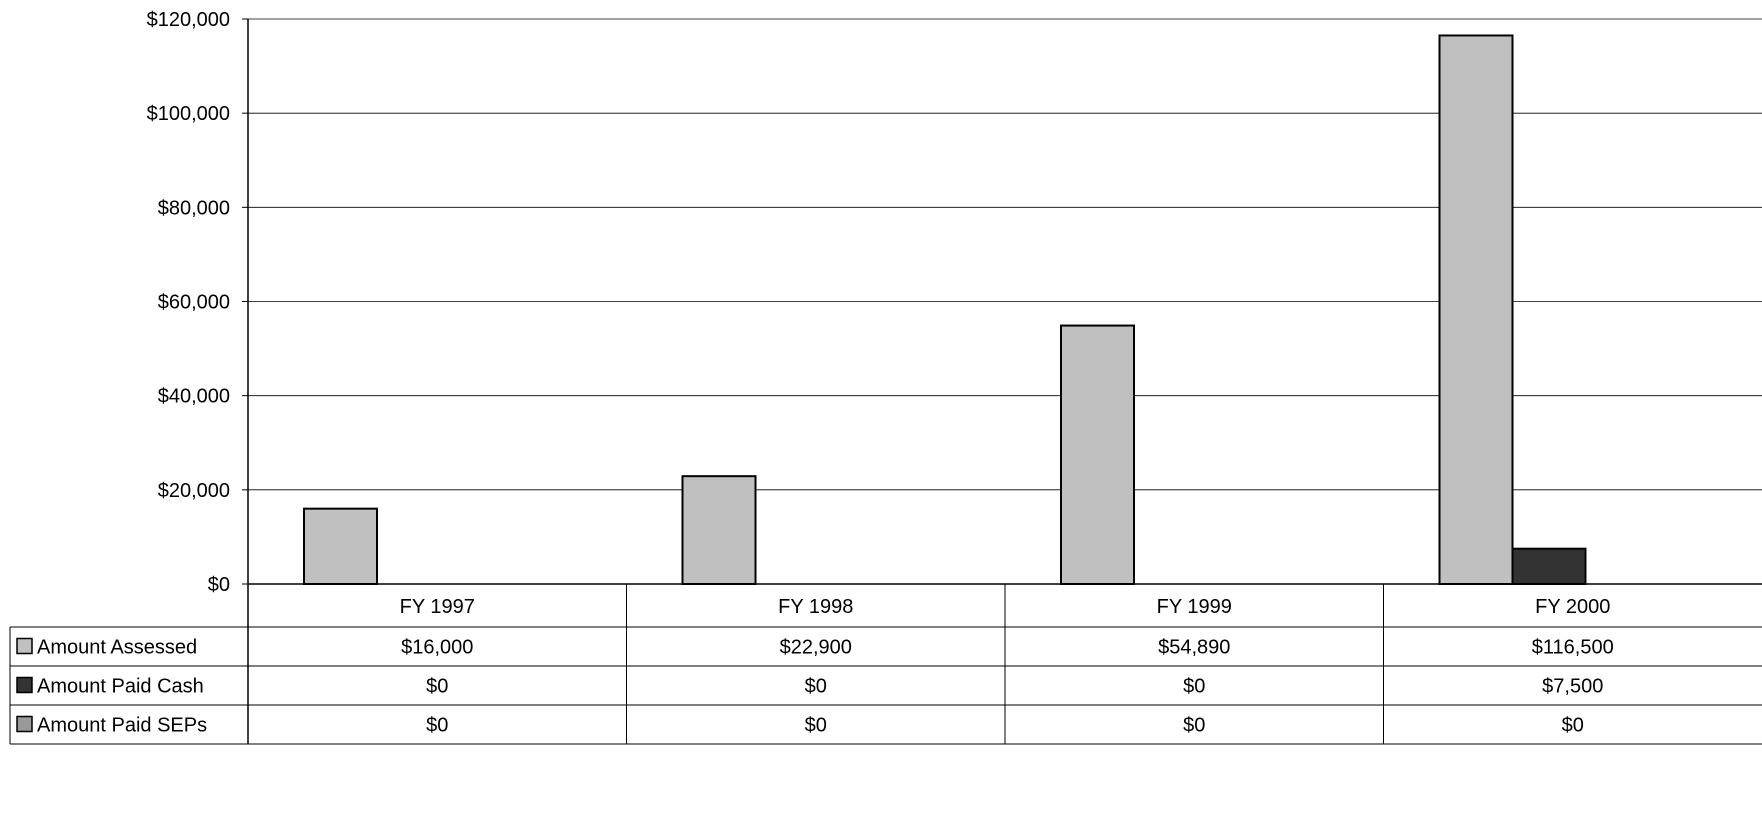 Image resolution: width=1762 pixels, height=839 pixels. I want to click on y-tick-label: $40,000, so click(194, 397).